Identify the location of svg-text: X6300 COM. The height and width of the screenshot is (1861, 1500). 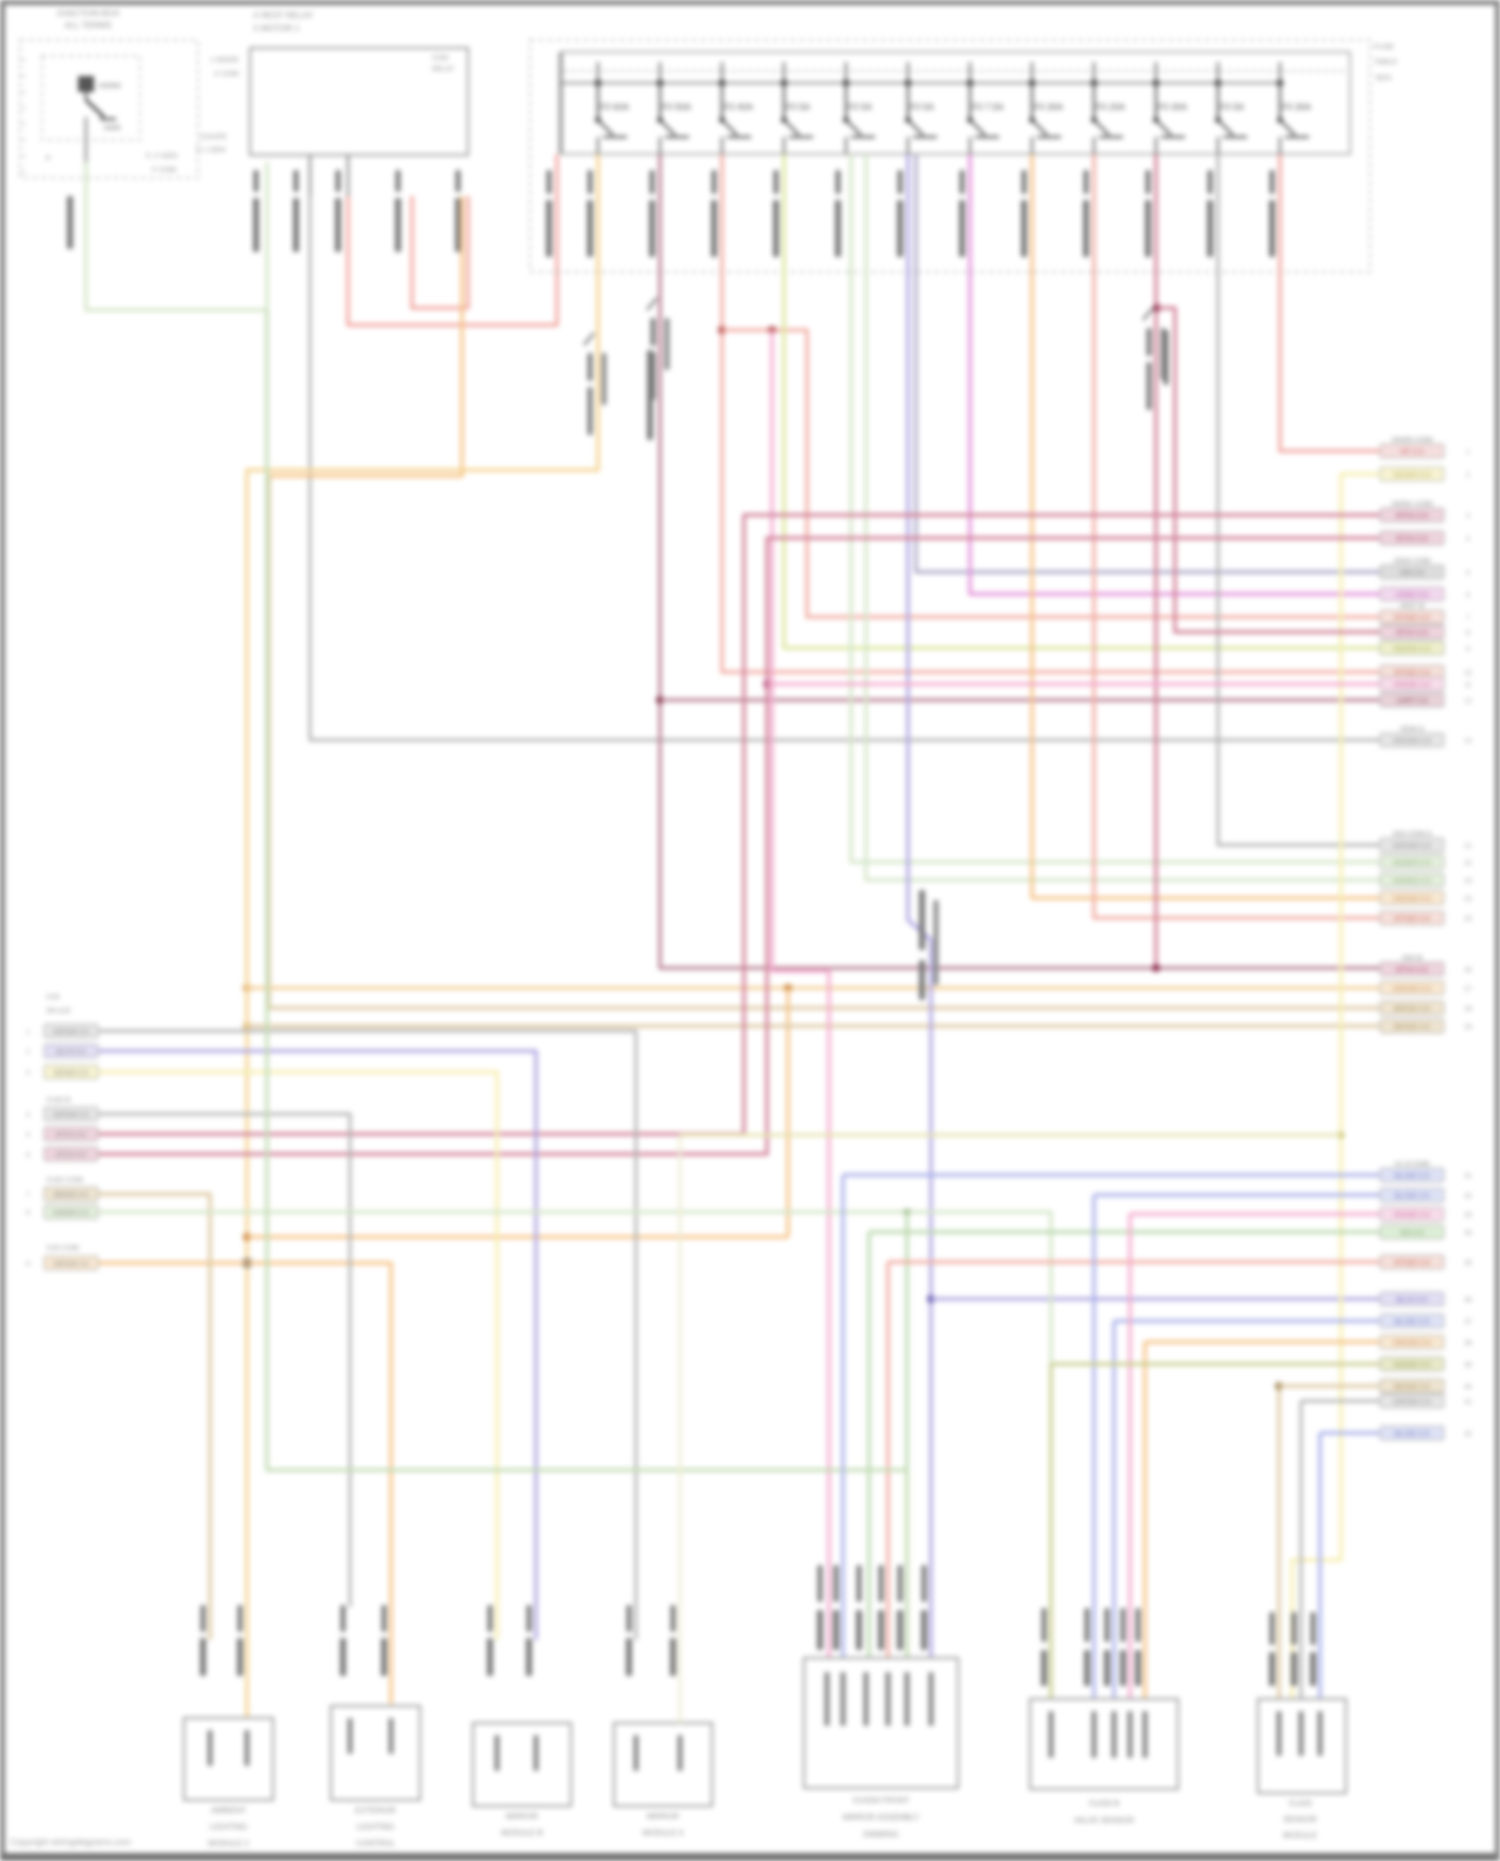
(1411, 439).